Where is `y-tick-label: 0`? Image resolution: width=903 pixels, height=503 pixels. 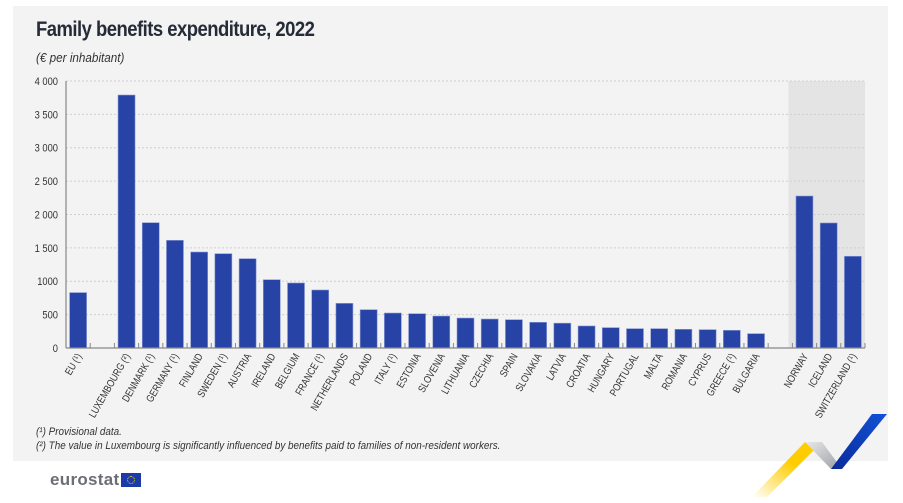 y-tick-label: 0 is located at coordinates (55, 349).